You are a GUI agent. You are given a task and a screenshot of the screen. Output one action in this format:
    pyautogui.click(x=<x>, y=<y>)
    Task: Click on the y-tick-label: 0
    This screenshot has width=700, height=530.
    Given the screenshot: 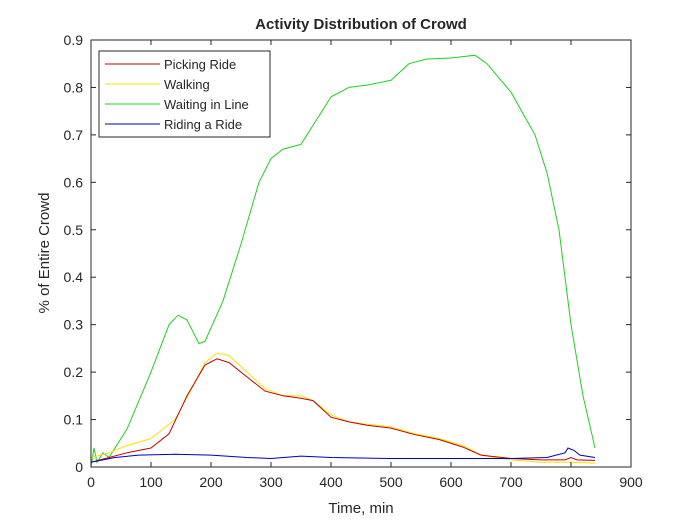 What is the action you would take?
    pyautogui.click(x=79, y=467)
    